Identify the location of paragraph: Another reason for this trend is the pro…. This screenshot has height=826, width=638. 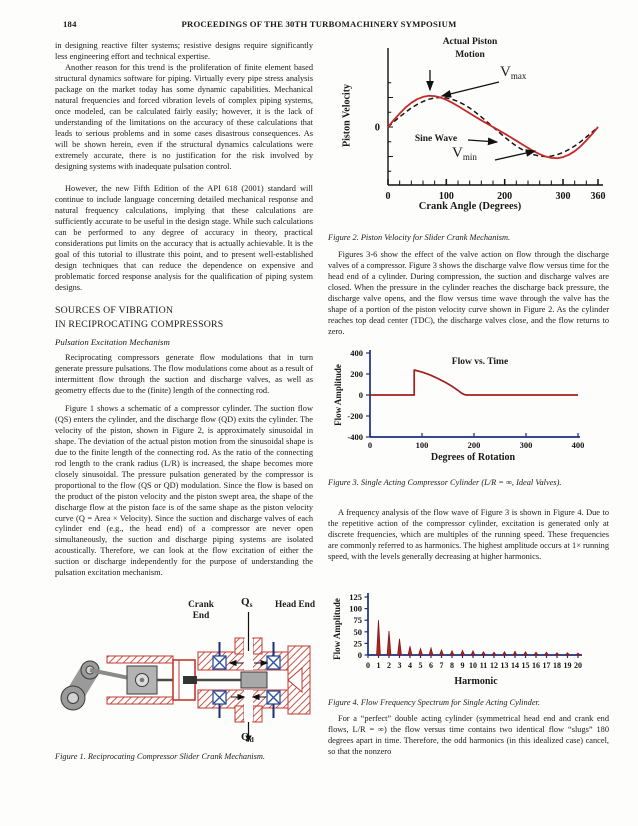
(184, 117).